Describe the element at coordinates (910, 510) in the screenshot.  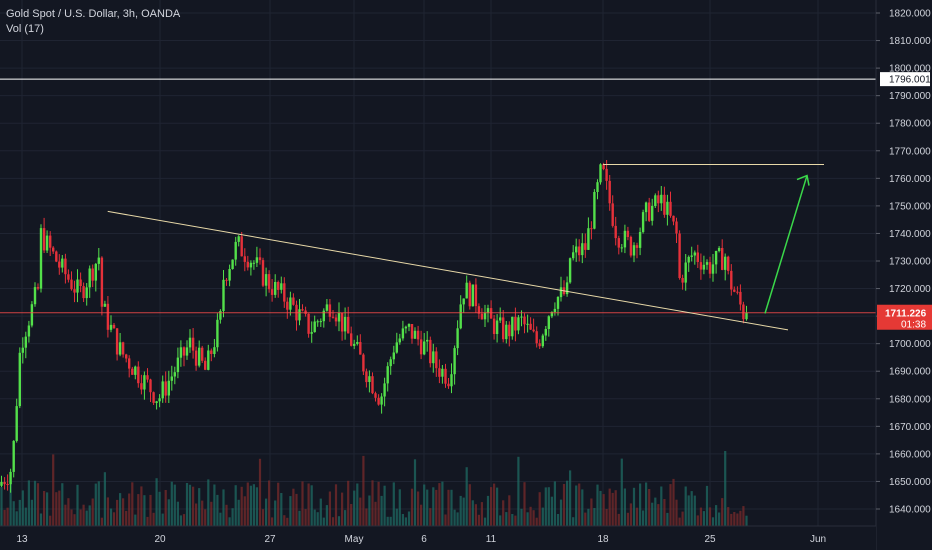
I see `price-tick-label: 1640.000` at that location.